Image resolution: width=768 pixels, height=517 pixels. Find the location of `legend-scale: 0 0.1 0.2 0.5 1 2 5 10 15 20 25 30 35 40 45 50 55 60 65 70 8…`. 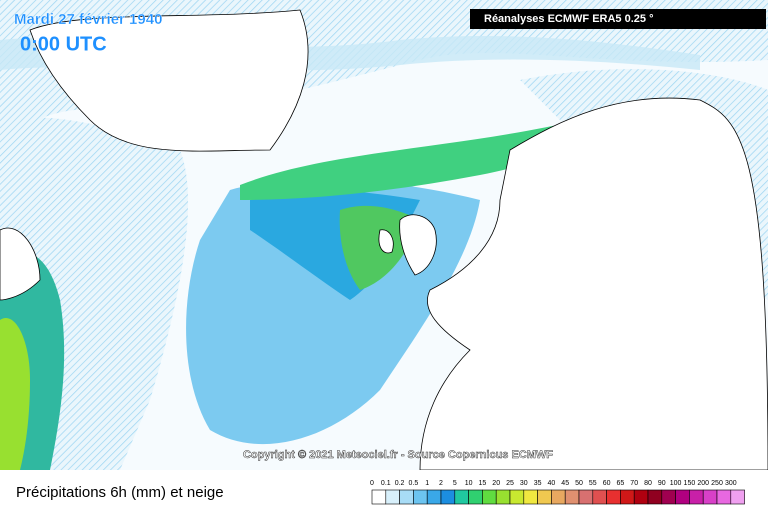

legend-scale: 0 0.1 0.2 0.5 1 2 5 10 15 20 25 30 35 40 45 50 55 60 65 70 8… is located at coordinates (557, 492).